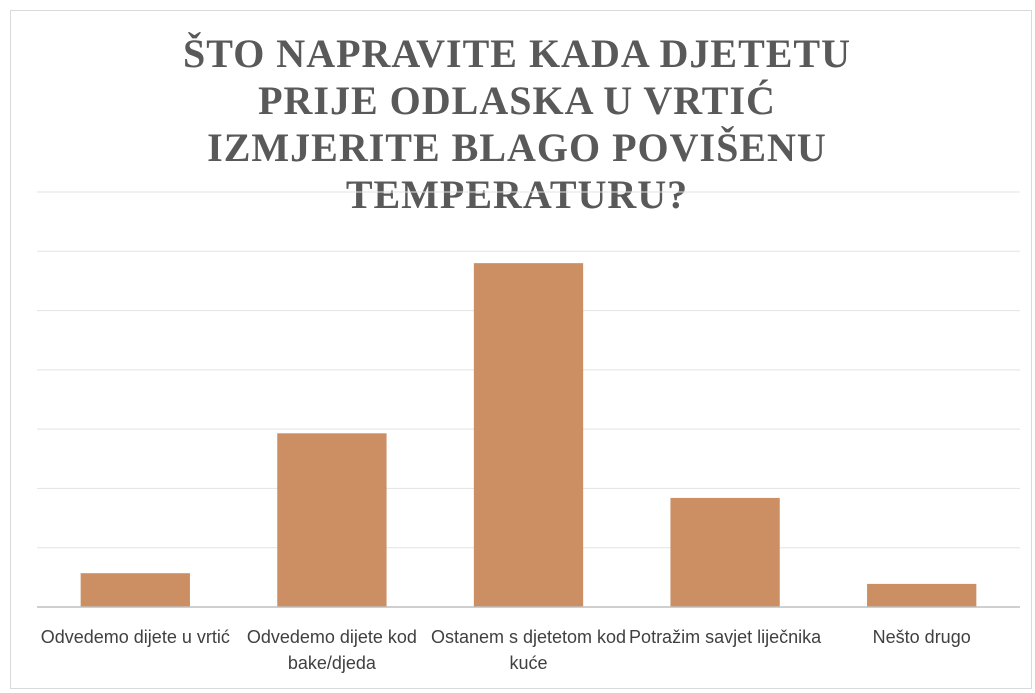 This screenshot has height=693, width=1035. What do you see at coordinates (528, 650) in the screenshot?
I see `x-tick-label: Ostanem s djetetom kod kuće` at bounding box center [528, 650].